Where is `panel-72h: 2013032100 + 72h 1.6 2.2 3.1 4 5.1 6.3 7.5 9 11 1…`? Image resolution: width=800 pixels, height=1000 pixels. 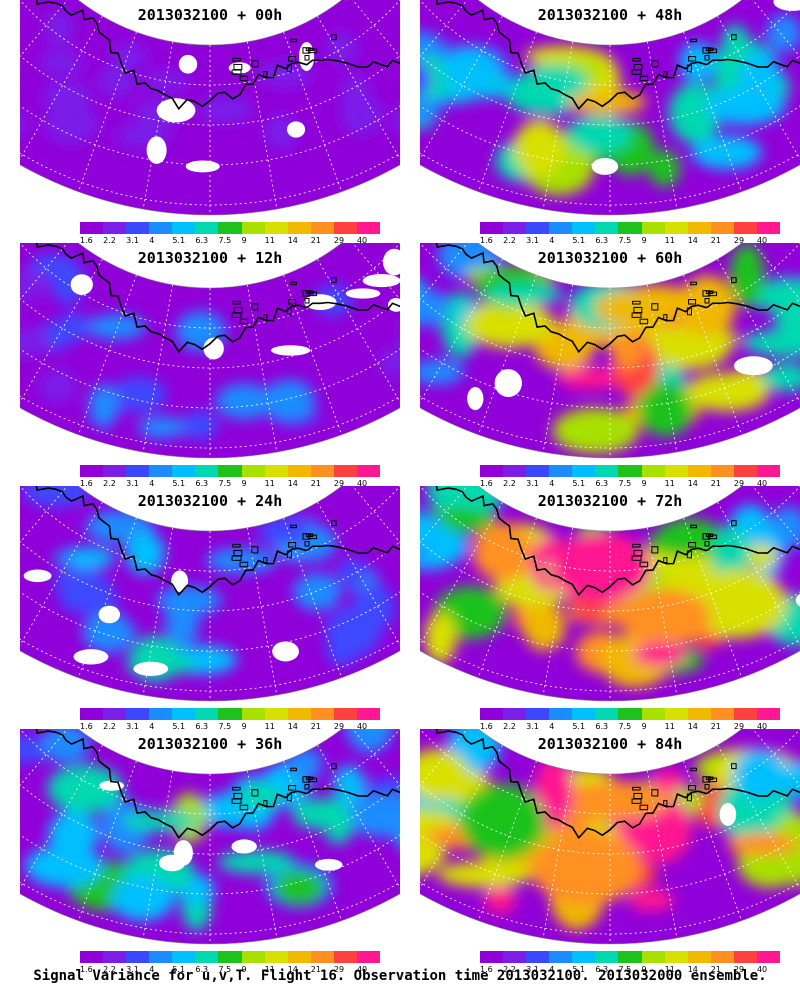
panel-72h: 2013032100 + 72h 1.6 2.2 3.1 4 5.1 6.3 7.5 9 11 1… is located at coordinates (610, 608).